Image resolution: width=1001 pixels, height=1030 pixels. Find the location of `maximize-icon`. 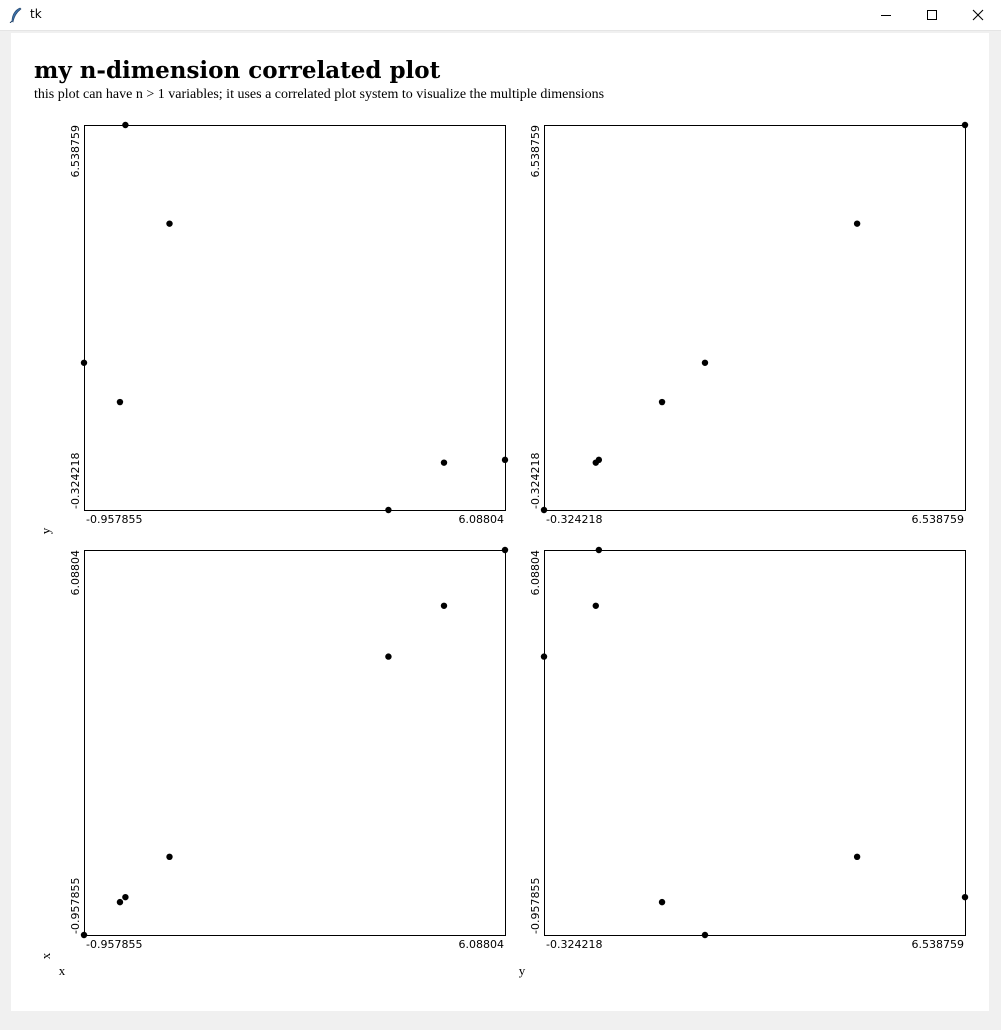

maximize-icon is located at coordinates (932, 15).